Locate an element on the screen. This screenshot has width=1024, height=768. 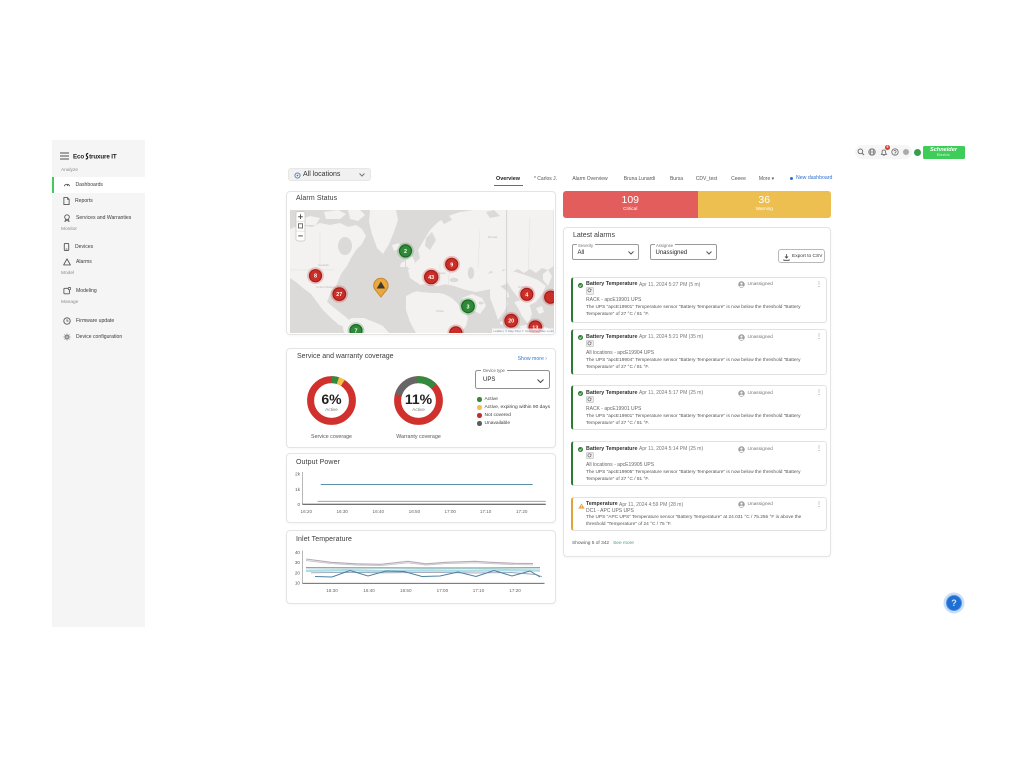
svg-text: 0 is located at coordinates (298, 504).